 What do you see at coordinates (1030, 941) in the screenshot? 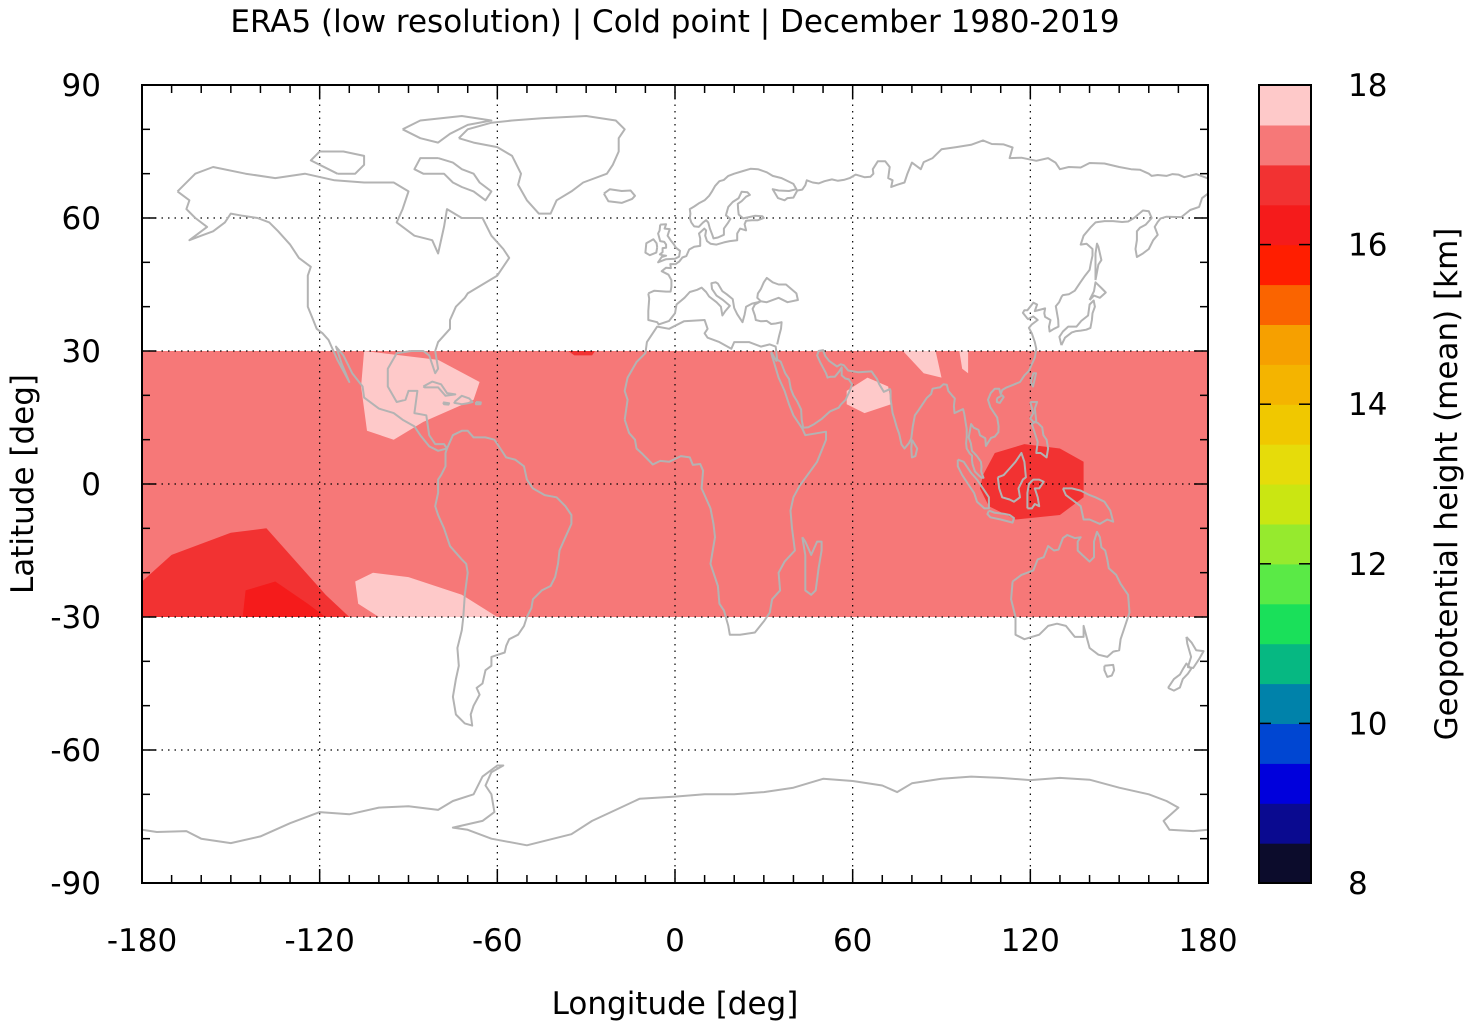
I see `x-tick-label: 120` at bounding box center [1030, 941].